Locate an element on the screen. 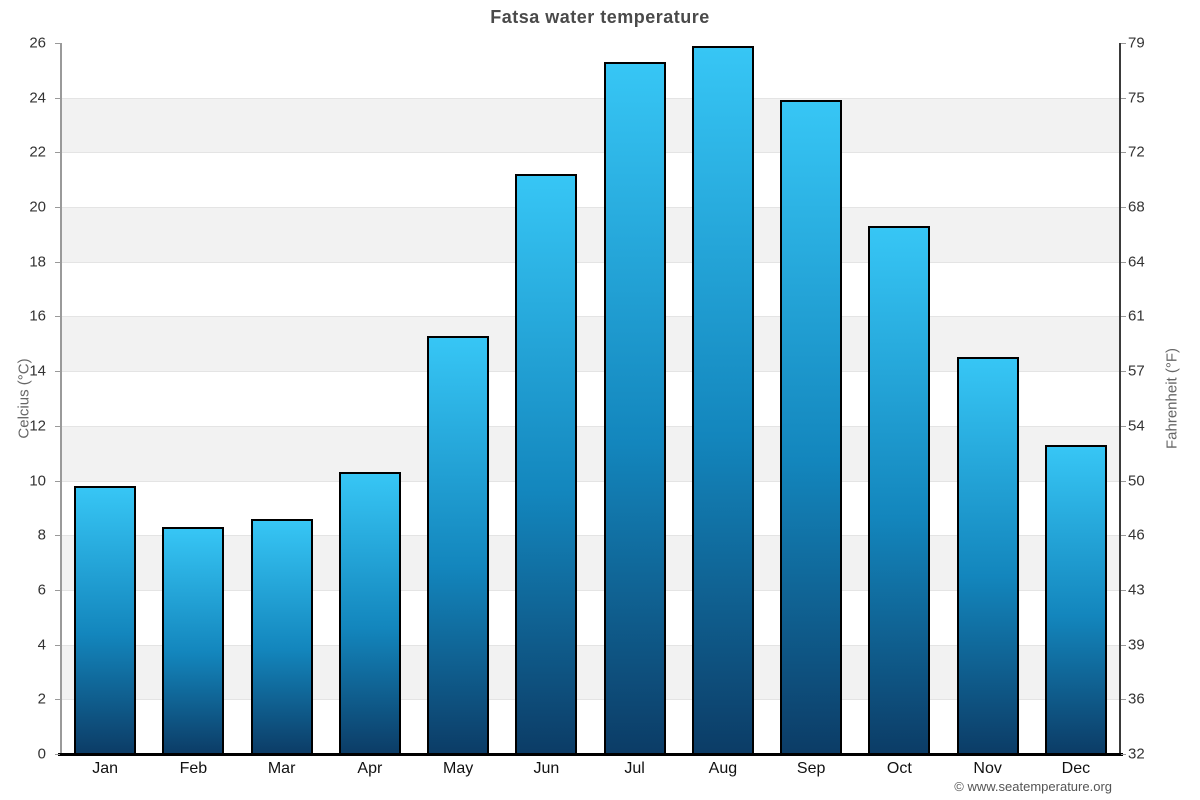 Image resolution: width=1200 pixels, height=800 pixels. bar-jan is located at coordinates (105, 620).